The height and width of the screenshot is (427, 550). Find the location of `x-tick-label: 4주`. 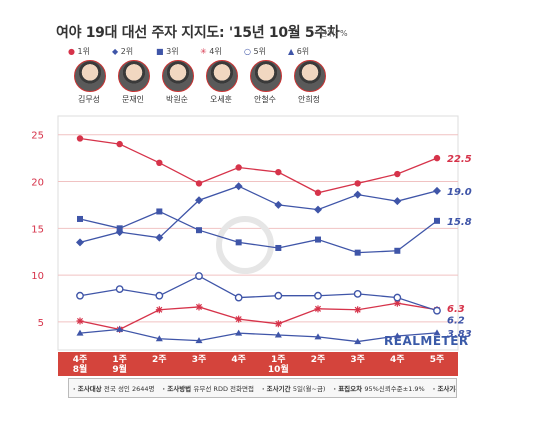

x-tick-label: 4주 is located at coordinates (397, 359).